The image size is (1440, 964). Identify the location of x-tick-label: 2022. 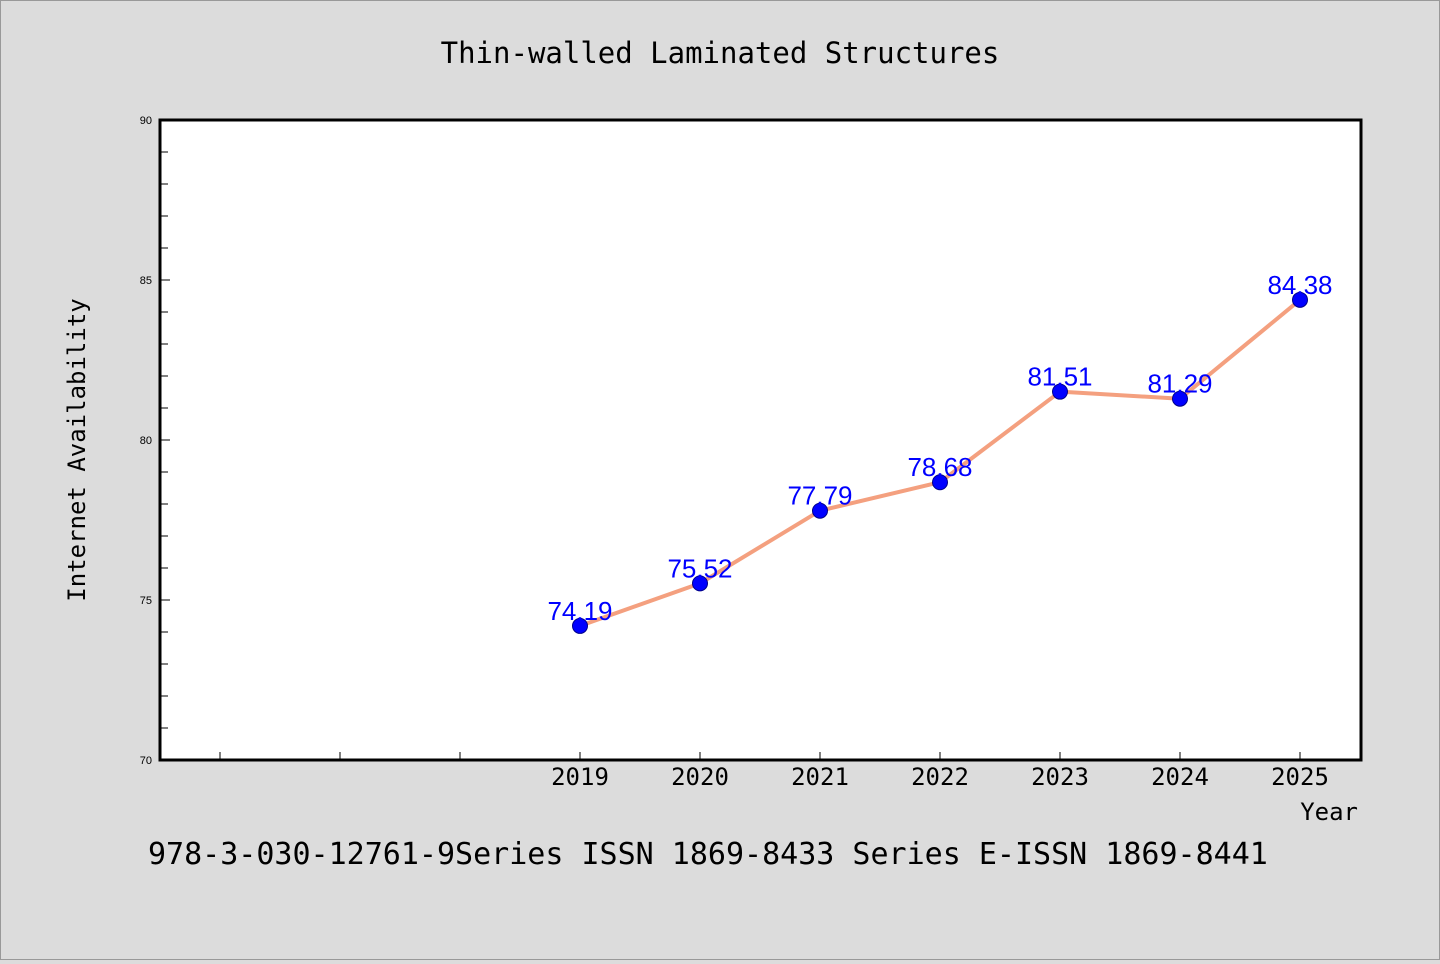
(940, 777).